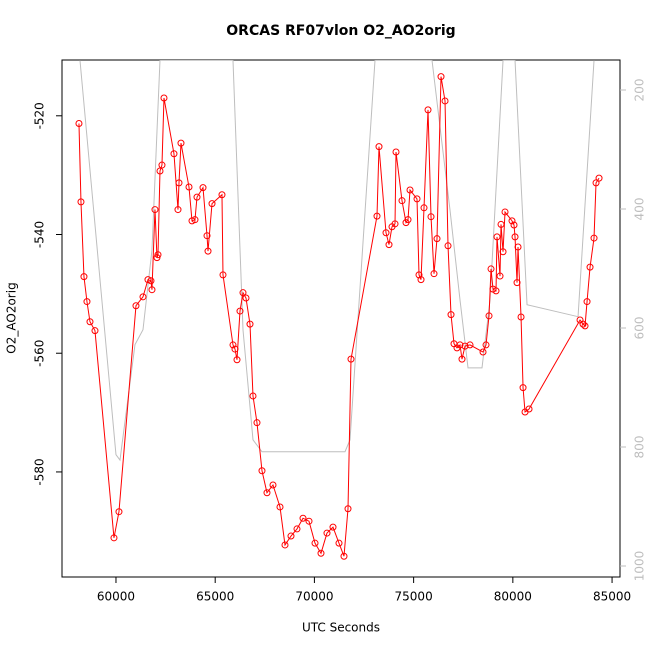 The width and height of the screenshot is (650, 654). I want to click on x-tick-label: 70000, so click(314, 597).